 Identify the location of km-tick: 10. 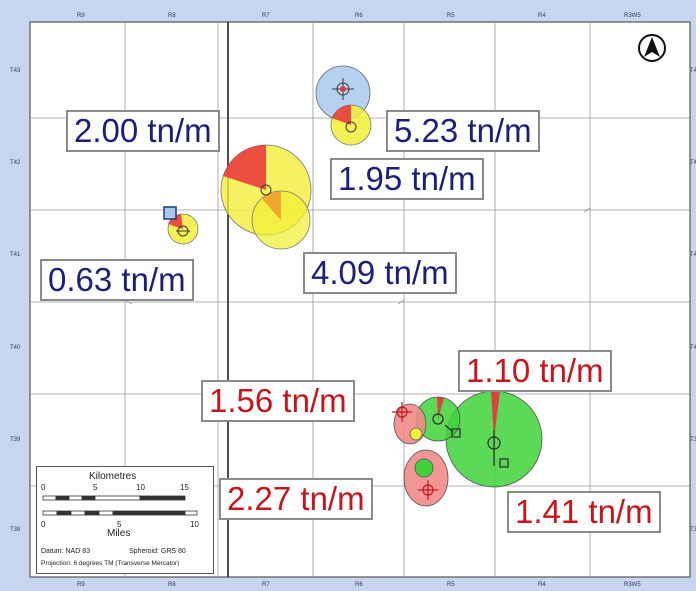
(140, 487).